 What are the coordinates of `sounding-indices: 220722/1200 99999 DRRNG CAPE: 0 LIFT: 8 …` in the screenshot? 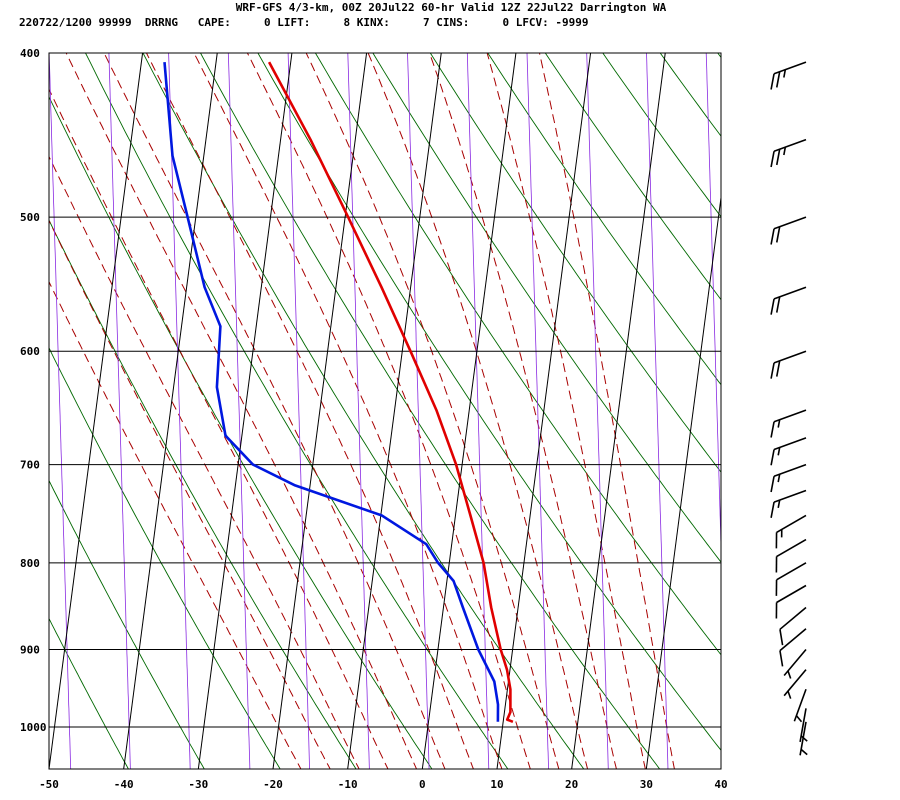 It's located at (304, 22).